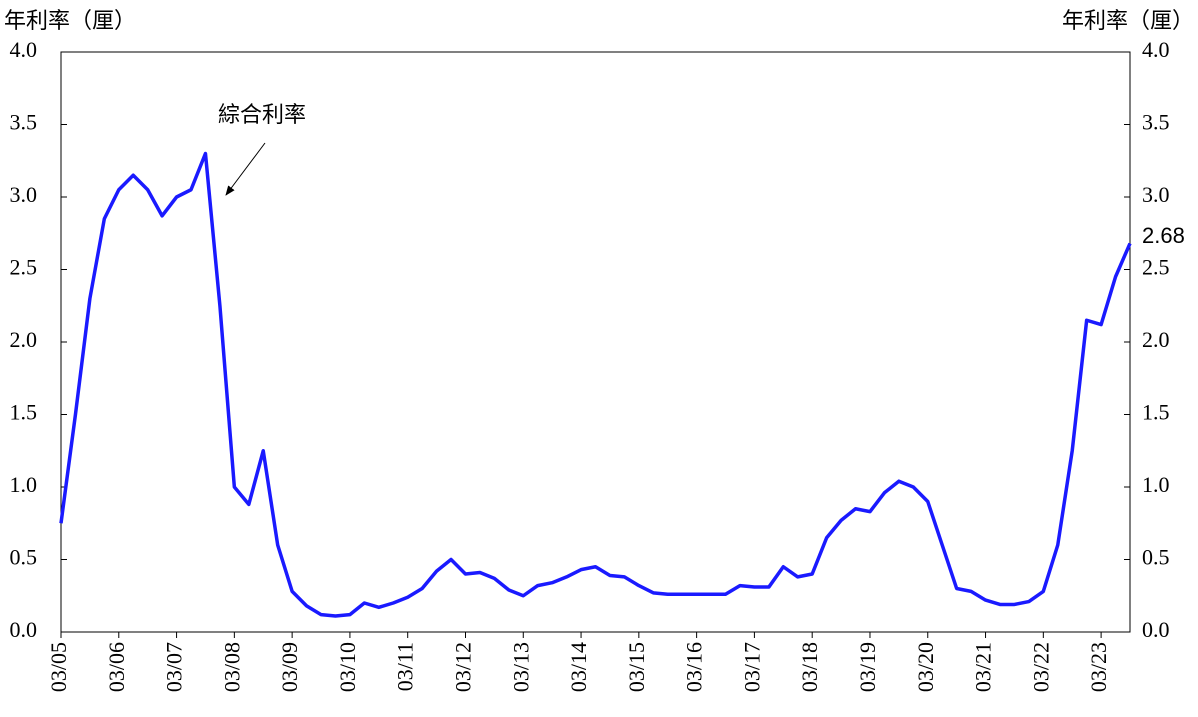 The width and height of the screenshot is (1198, 717). Describe the element at coordinates (289, 667) in the screenshot. I see `x-tick-label: 03/09` at that location.